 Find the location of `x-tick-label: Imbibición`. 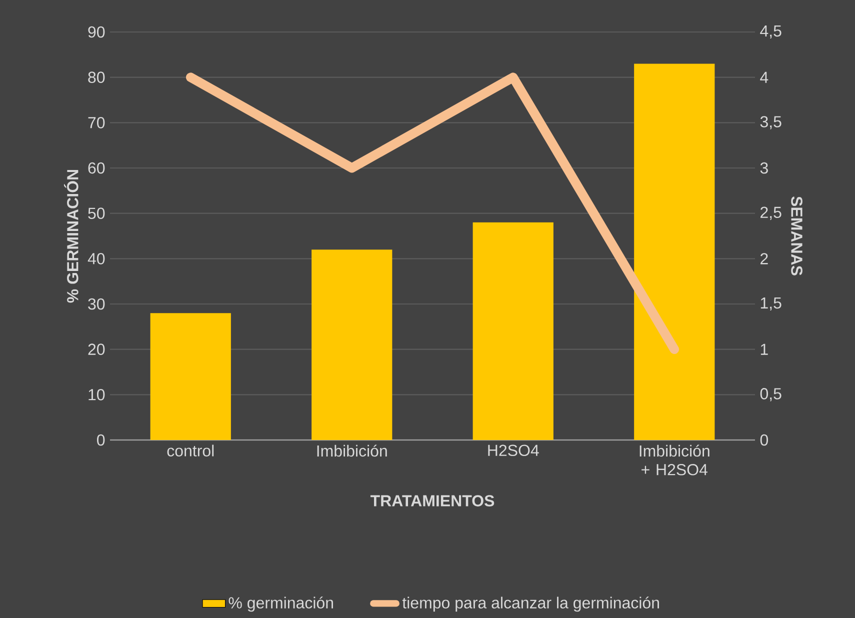

x-tick-label: Imbibición is located at coordinates (352, 450).